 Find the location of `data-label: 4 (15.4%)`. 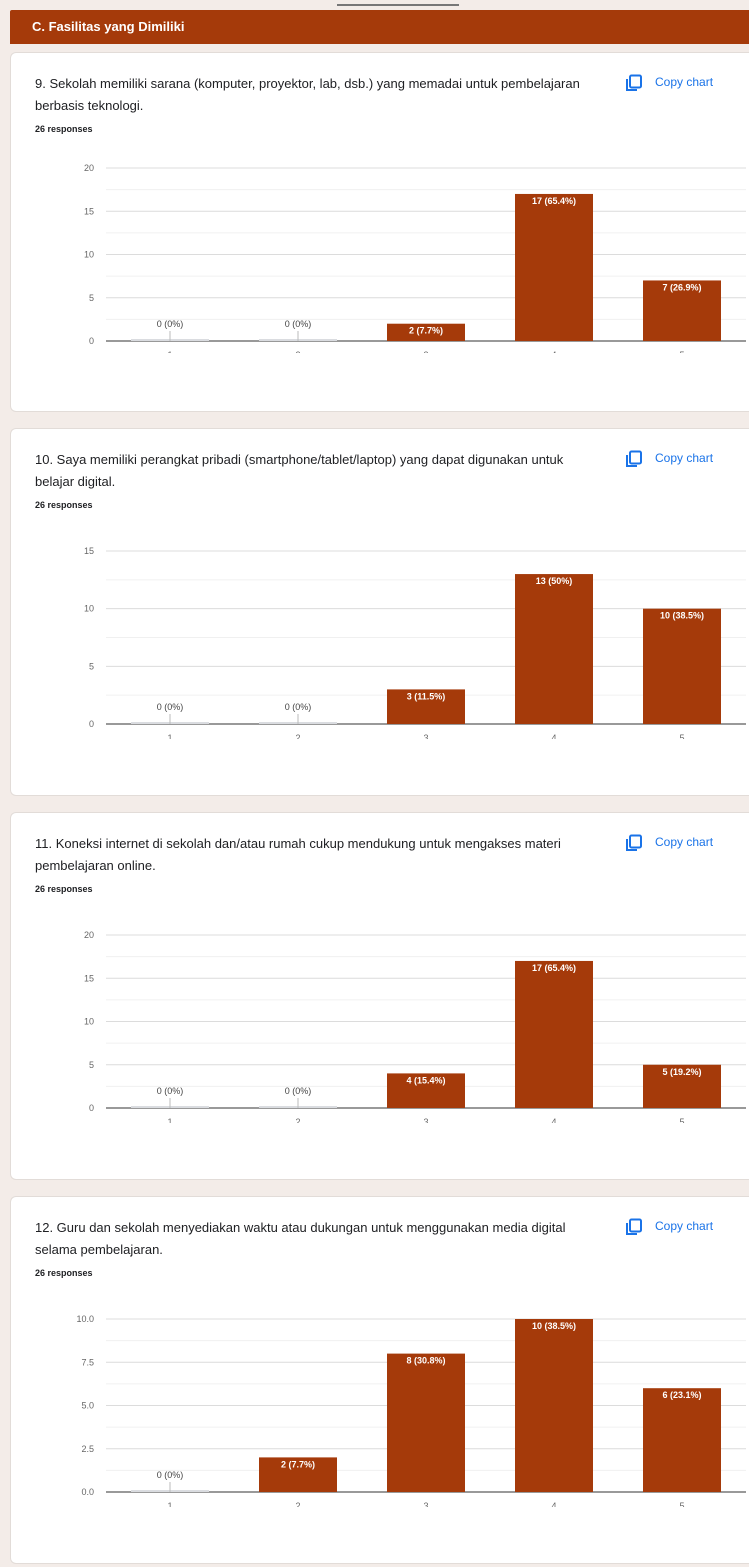

data-label: 4 (15.4%) is located at coordinates (425, 1080).